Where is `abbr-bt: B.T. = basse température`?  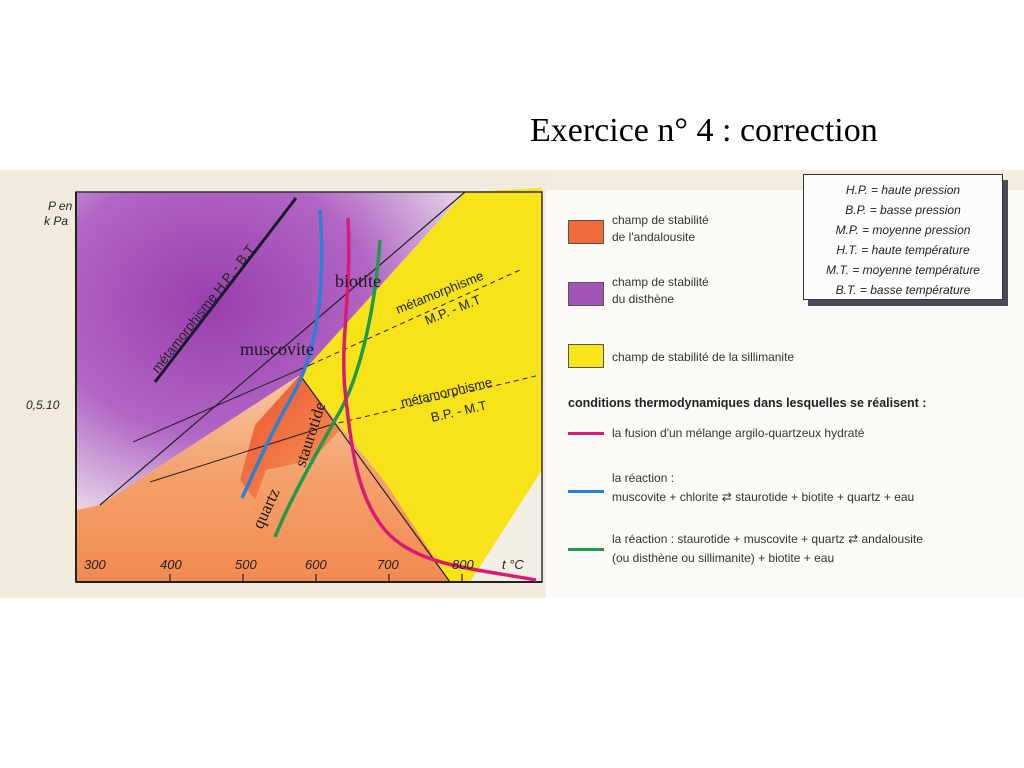 abbr-bt: B.T. = basse température is located at coordinates (903, 290).